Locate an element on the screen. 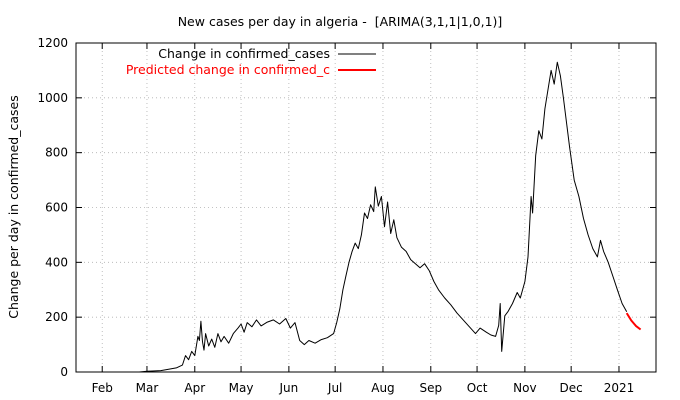  x-tick-label: Mar is located at coordinates (147, 388).